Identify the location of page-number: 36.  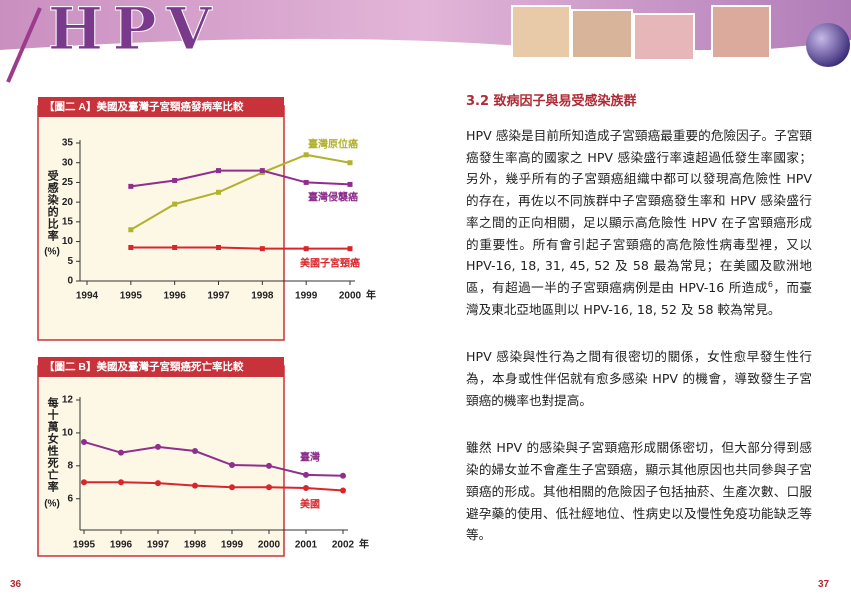
(16, 584).